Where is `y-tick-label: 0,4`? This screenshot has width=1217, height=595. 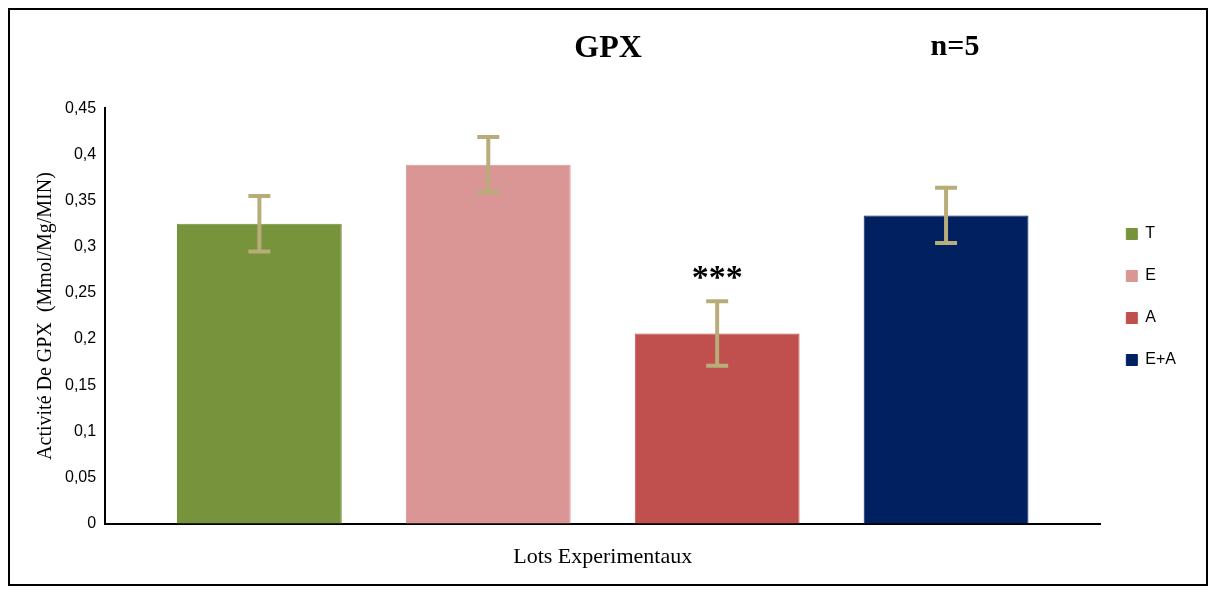
y-tick-label: 0,4 is located at coordinates (85, 153).